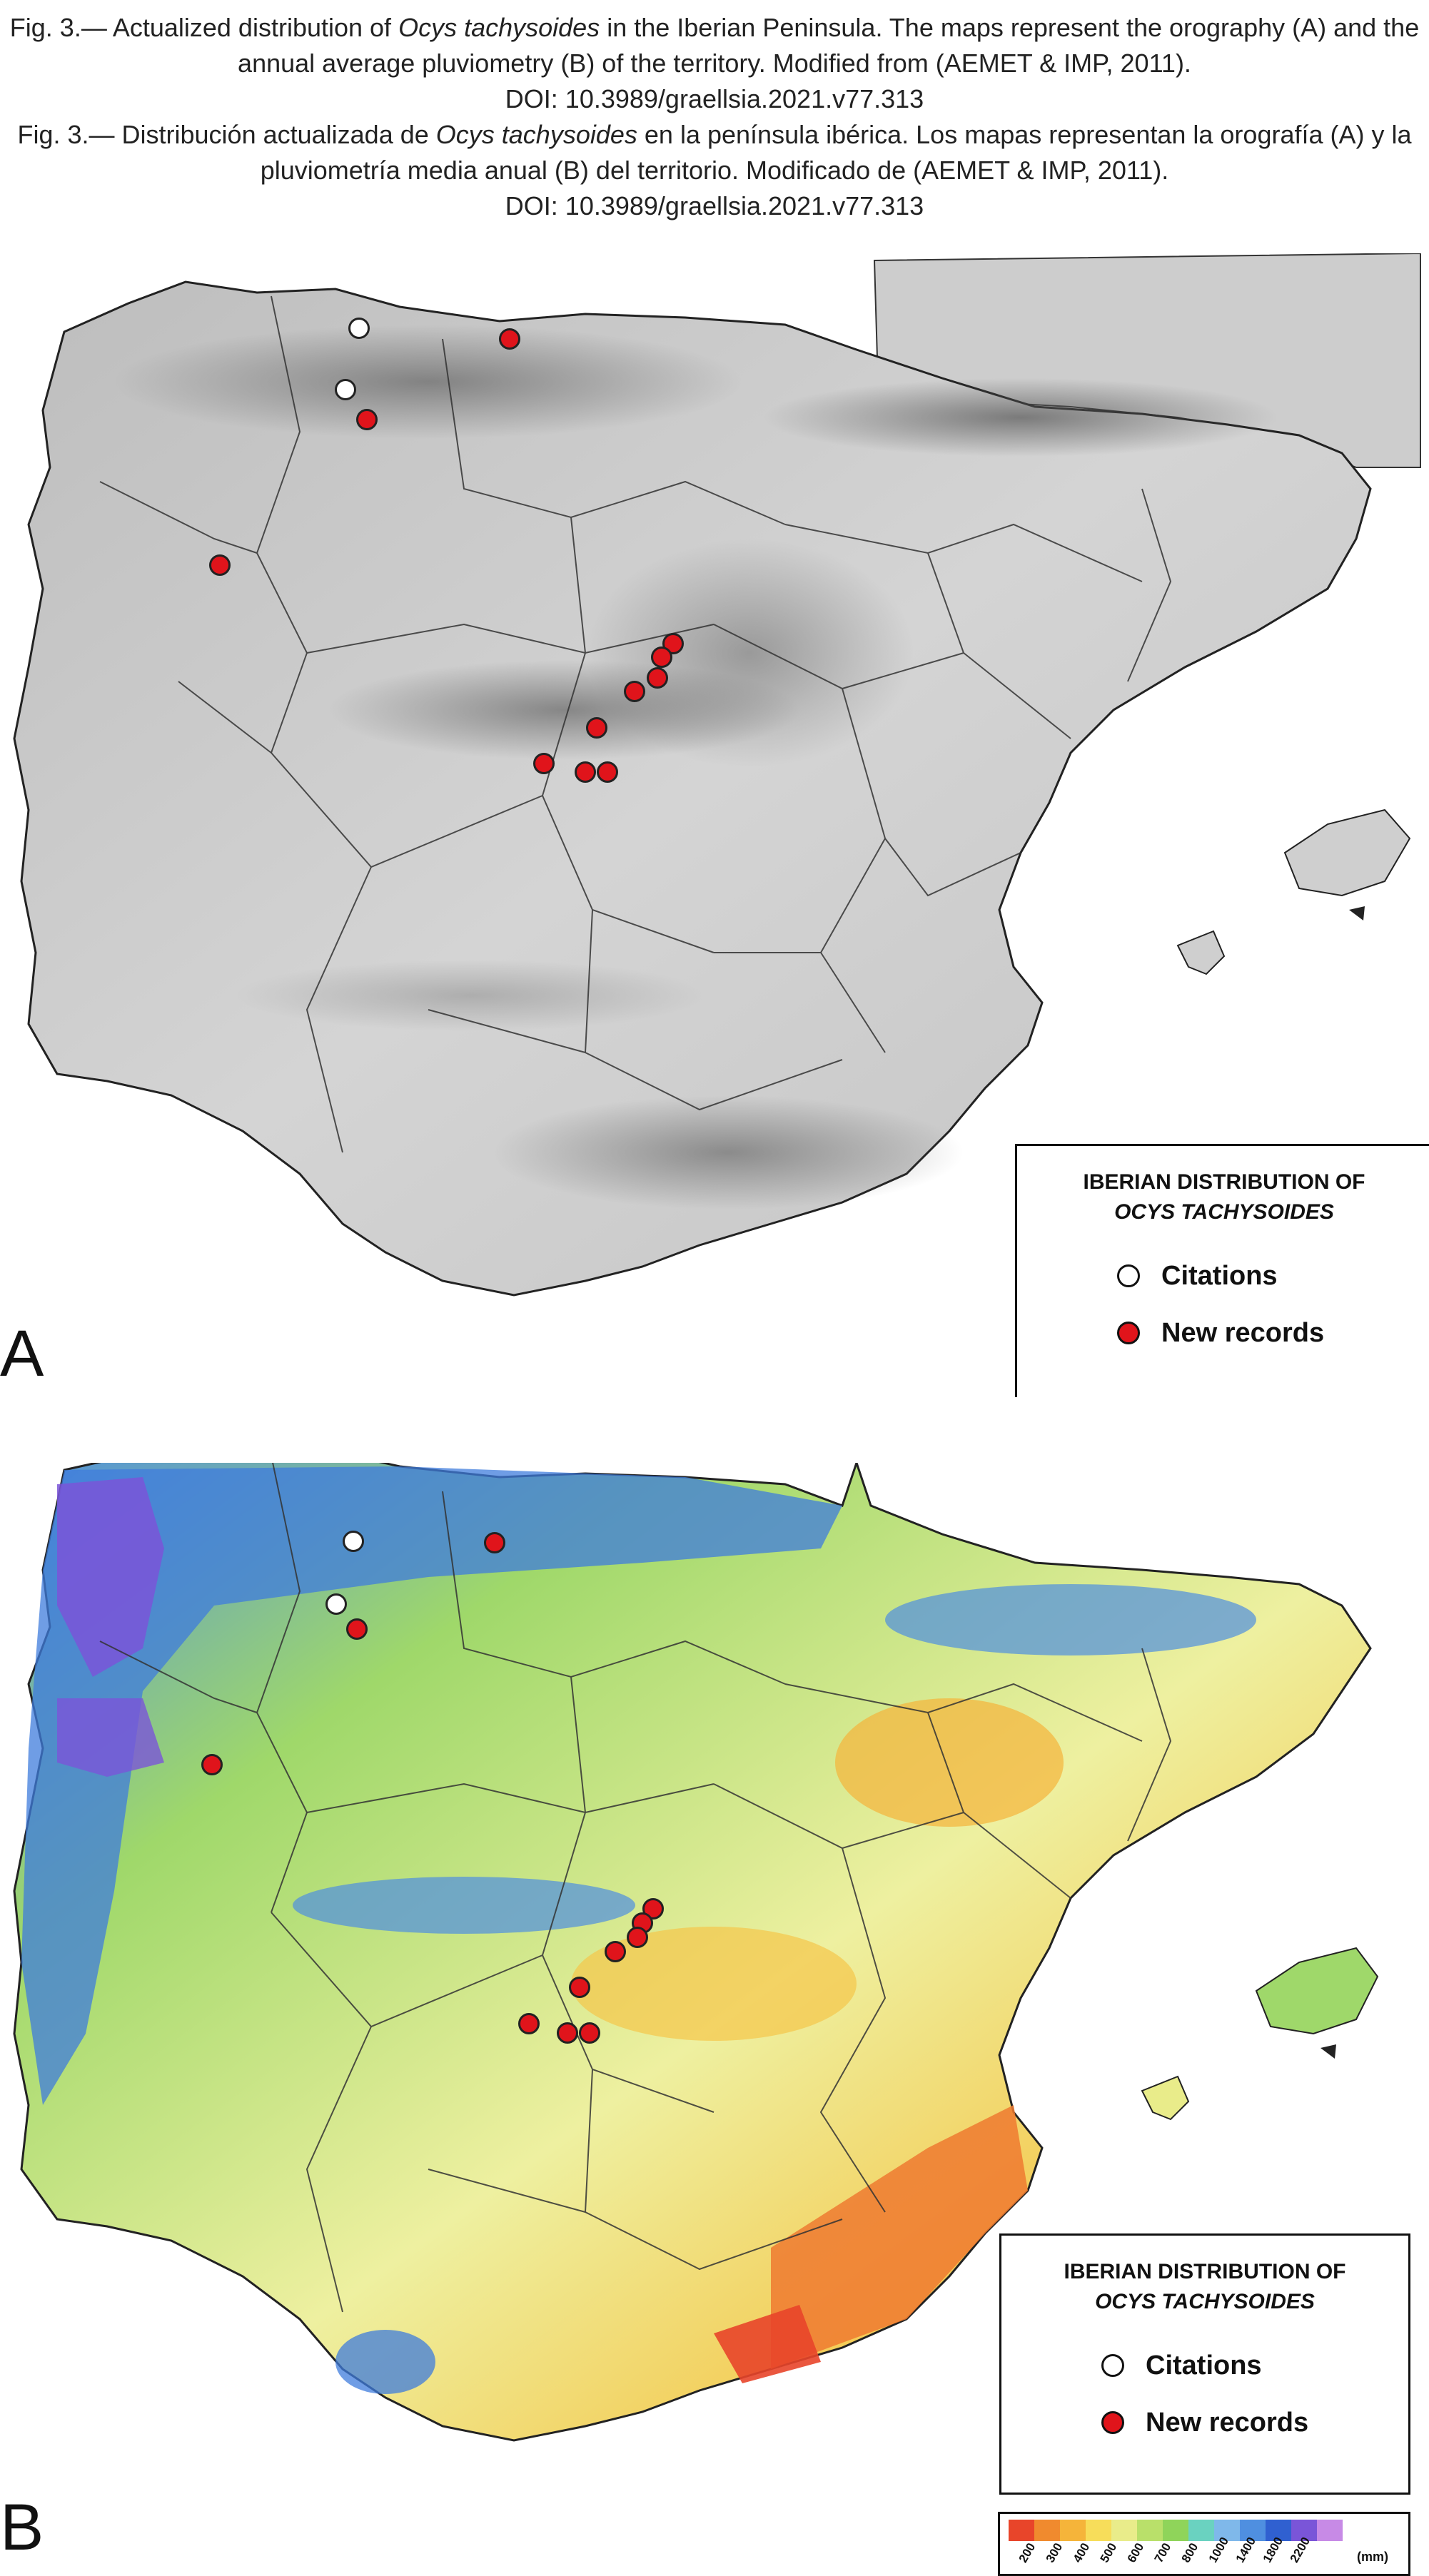 This screenshot has height=2576, width=1429. What do you see at coordinates (949, 1763) in the screenshot?
I see `dry-ebro` at bounding box center [949, 1763].